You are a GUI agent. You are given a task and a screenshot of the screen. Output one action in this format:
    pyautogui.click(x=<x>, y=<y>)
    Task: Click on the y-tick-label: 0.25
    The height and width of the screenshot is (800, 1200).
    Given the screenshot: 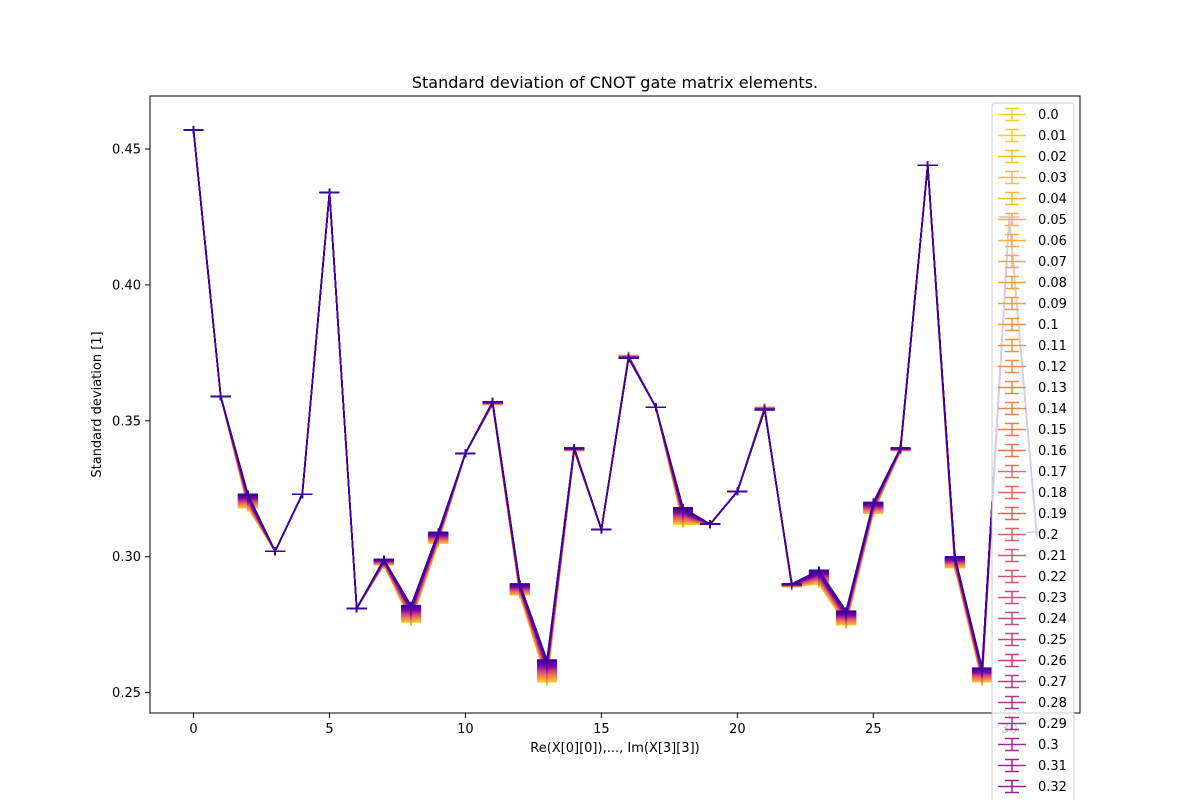 What is the action you would take?
    pyautogui.click(x=126, y=693)
    